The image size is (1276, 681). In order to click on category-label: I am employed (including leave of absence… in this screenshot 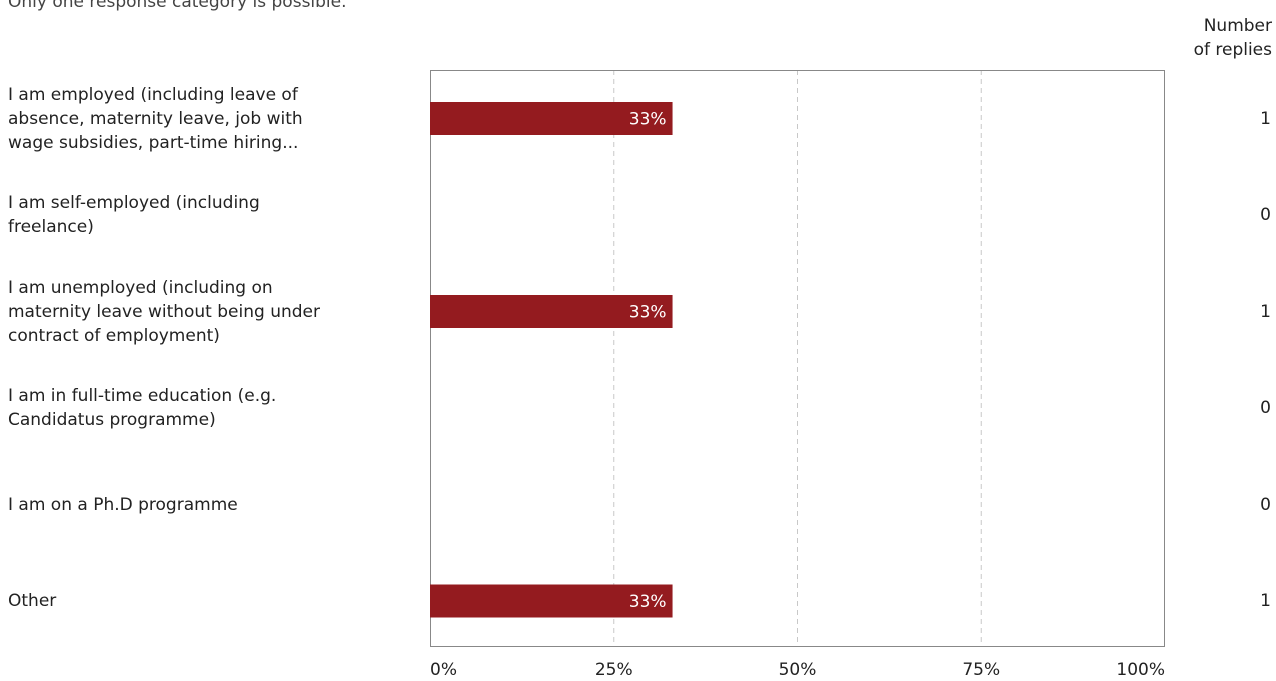, I will do `click(208, 119)`.